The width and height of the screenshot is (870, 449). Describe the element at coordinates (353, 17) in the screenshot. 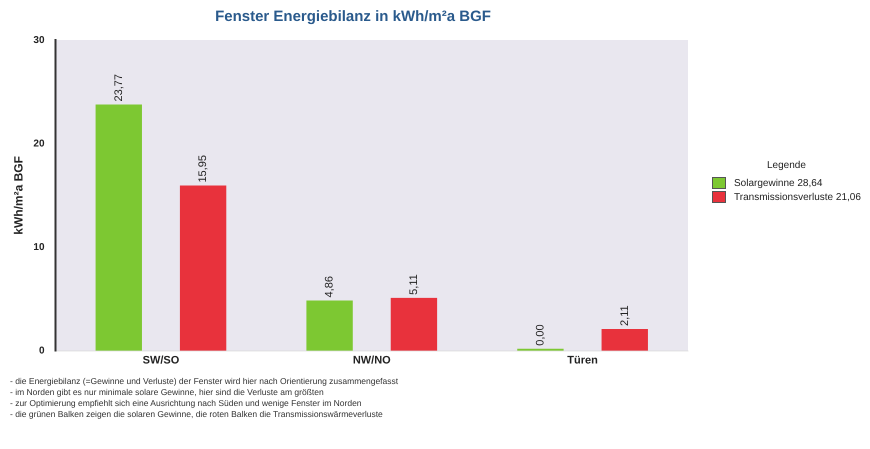

I see `chart-title: Fenster Energiebilanz in kWh/m²a BGF` at that location.